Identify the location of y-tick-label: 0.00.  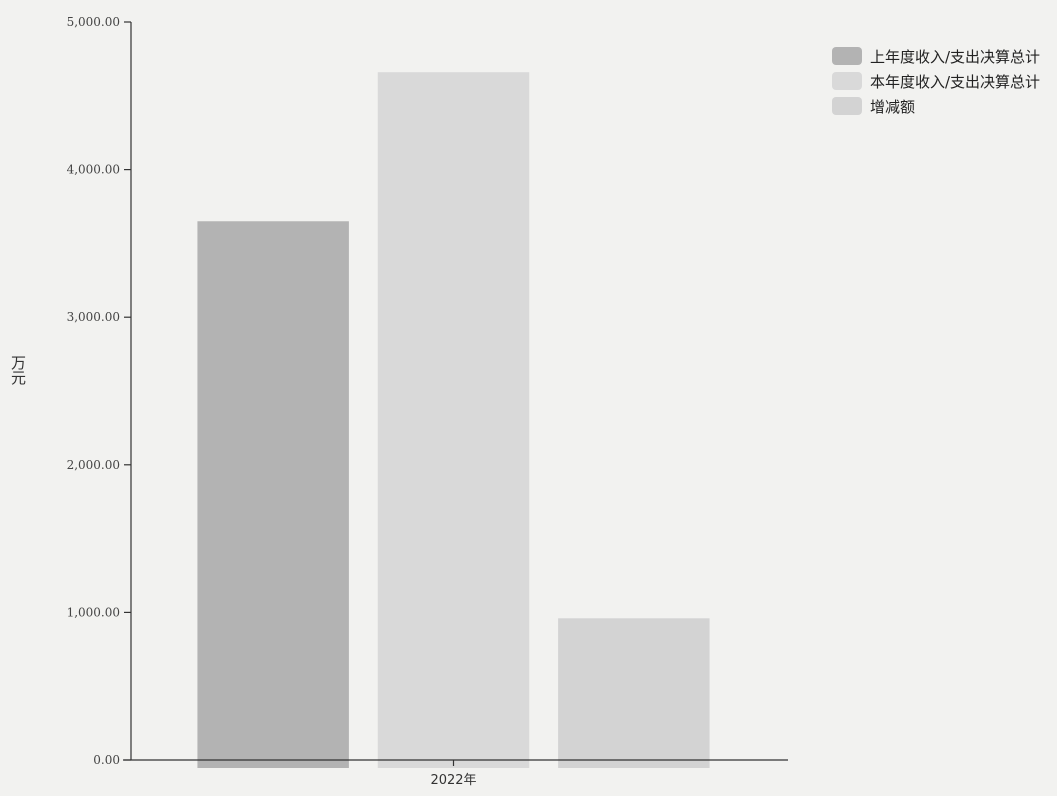
(106, 760).